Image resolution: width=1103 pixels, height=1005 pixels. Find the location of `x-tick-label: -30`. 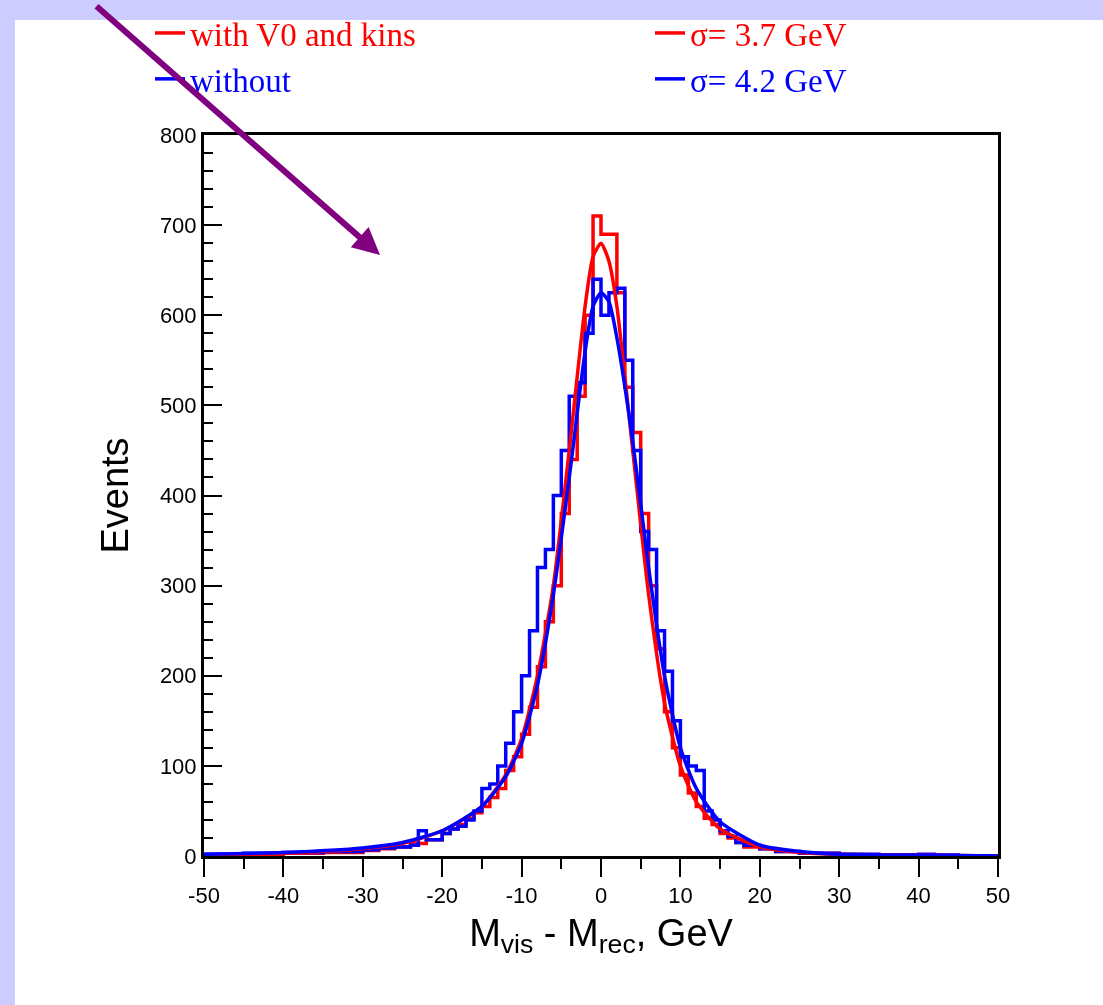

x-tick-label: -30 is located at coordinates (362, 896).